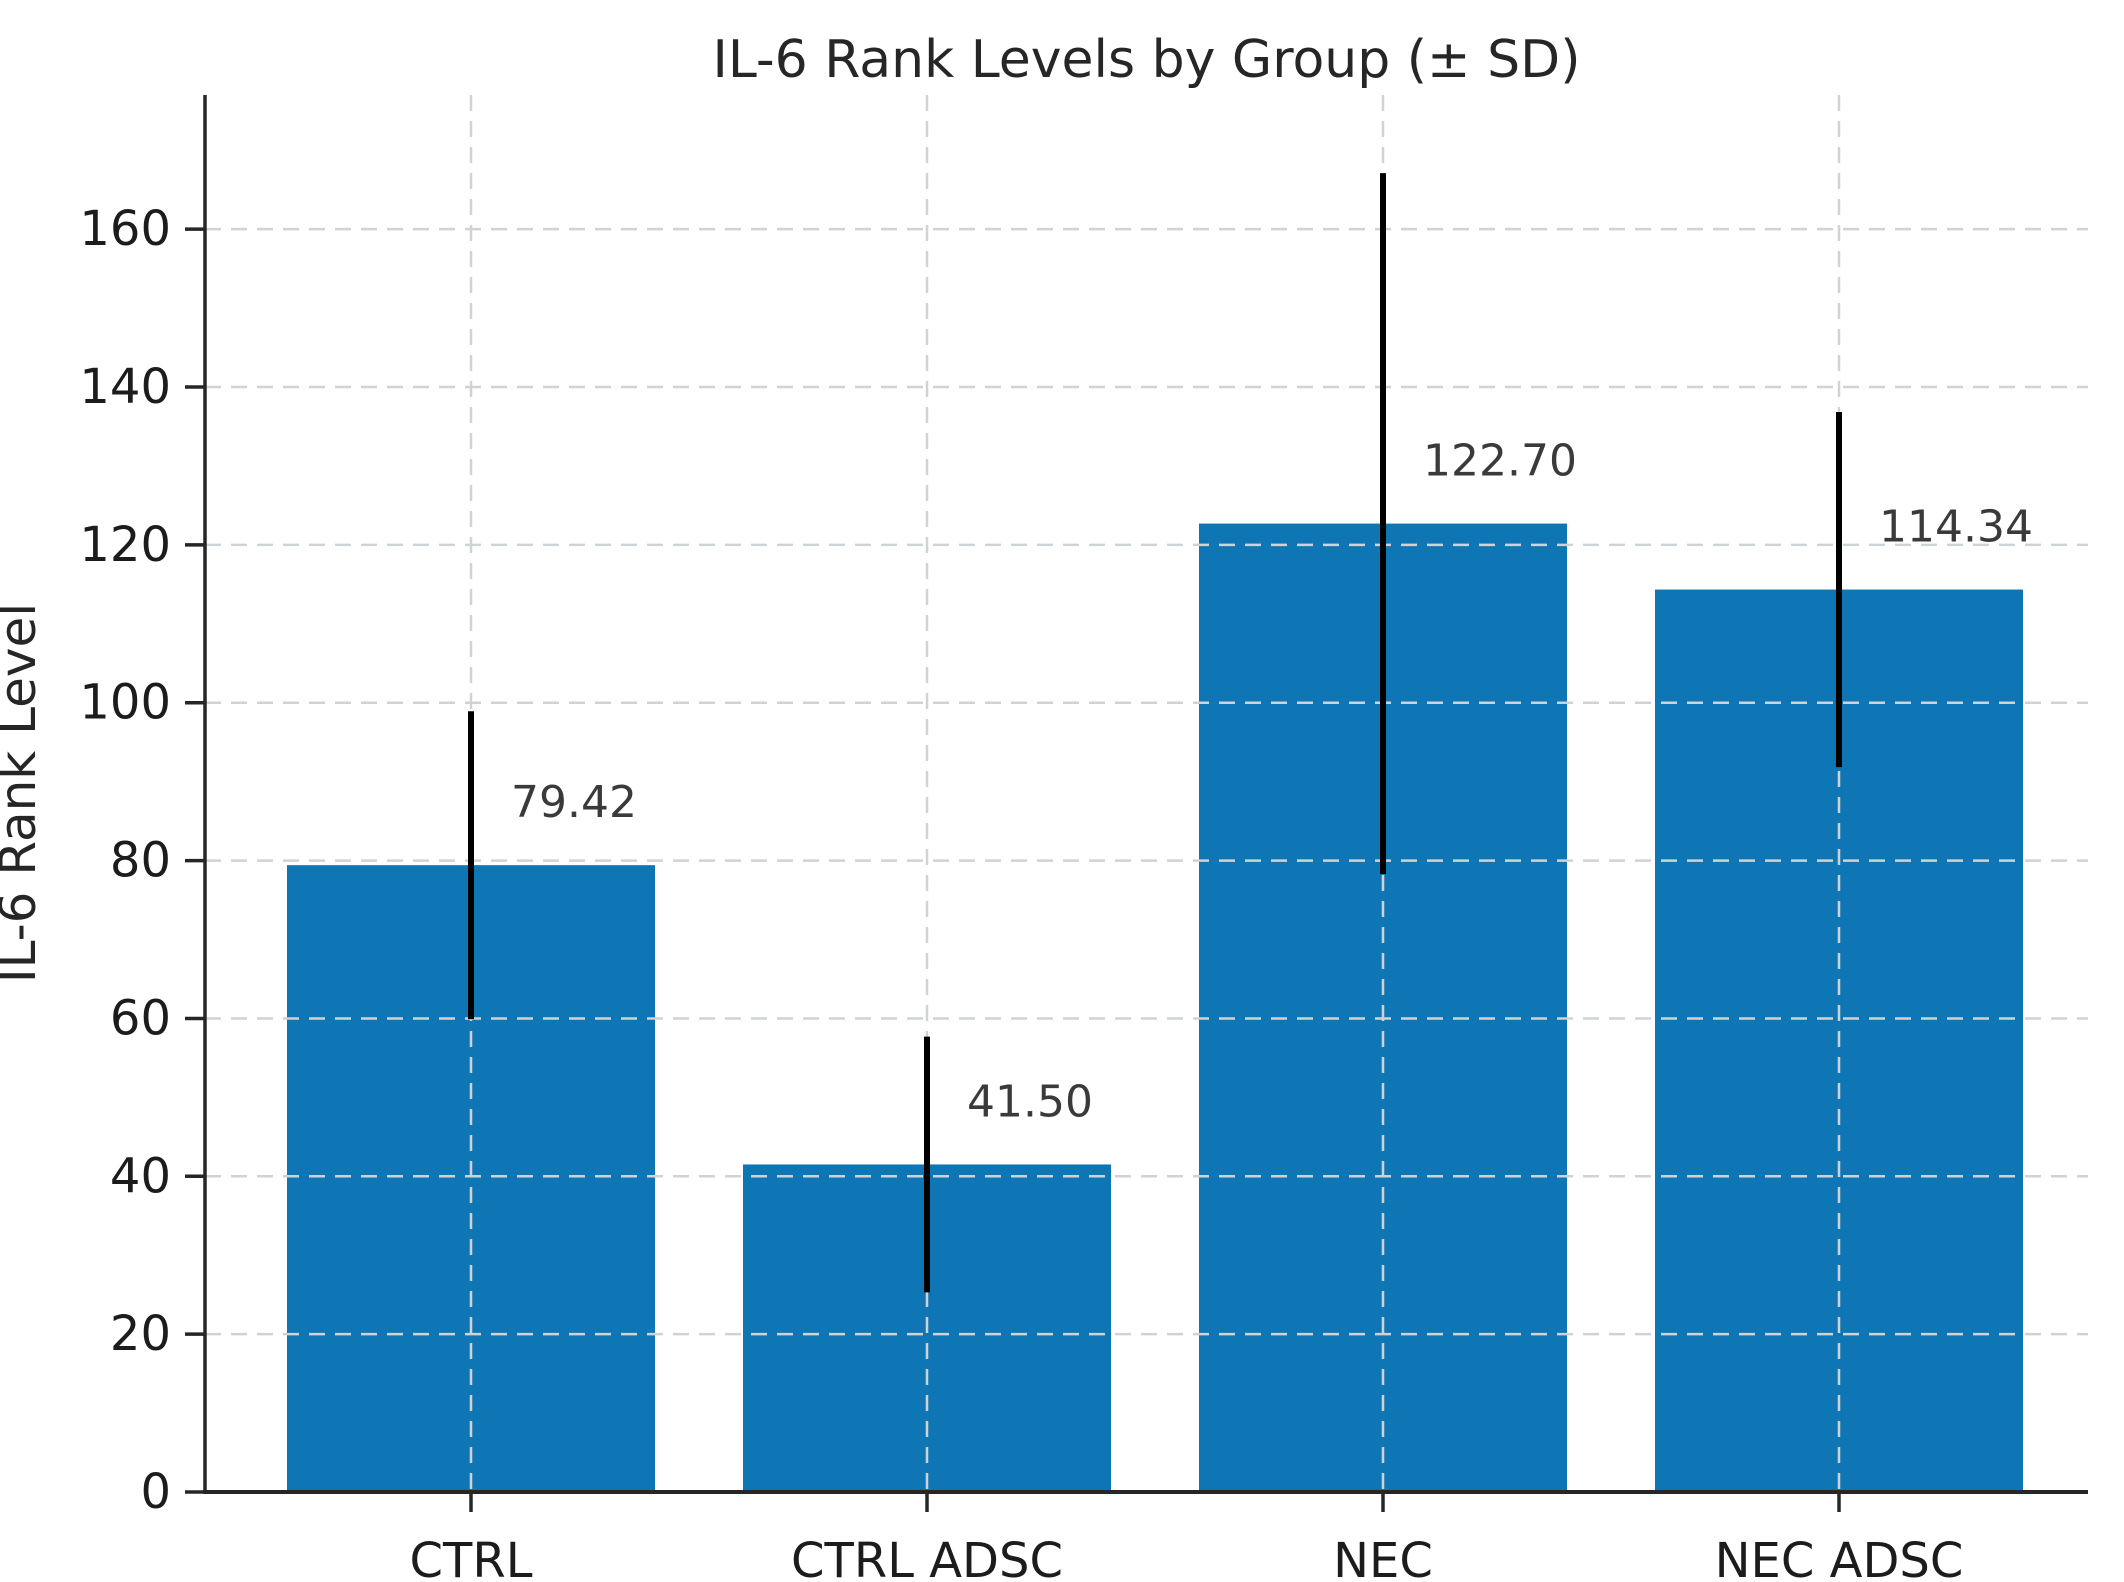  Describe the element at coordinates (140, 1334) in the screenshot. I see `y-tick-label-20: 20` at that location.